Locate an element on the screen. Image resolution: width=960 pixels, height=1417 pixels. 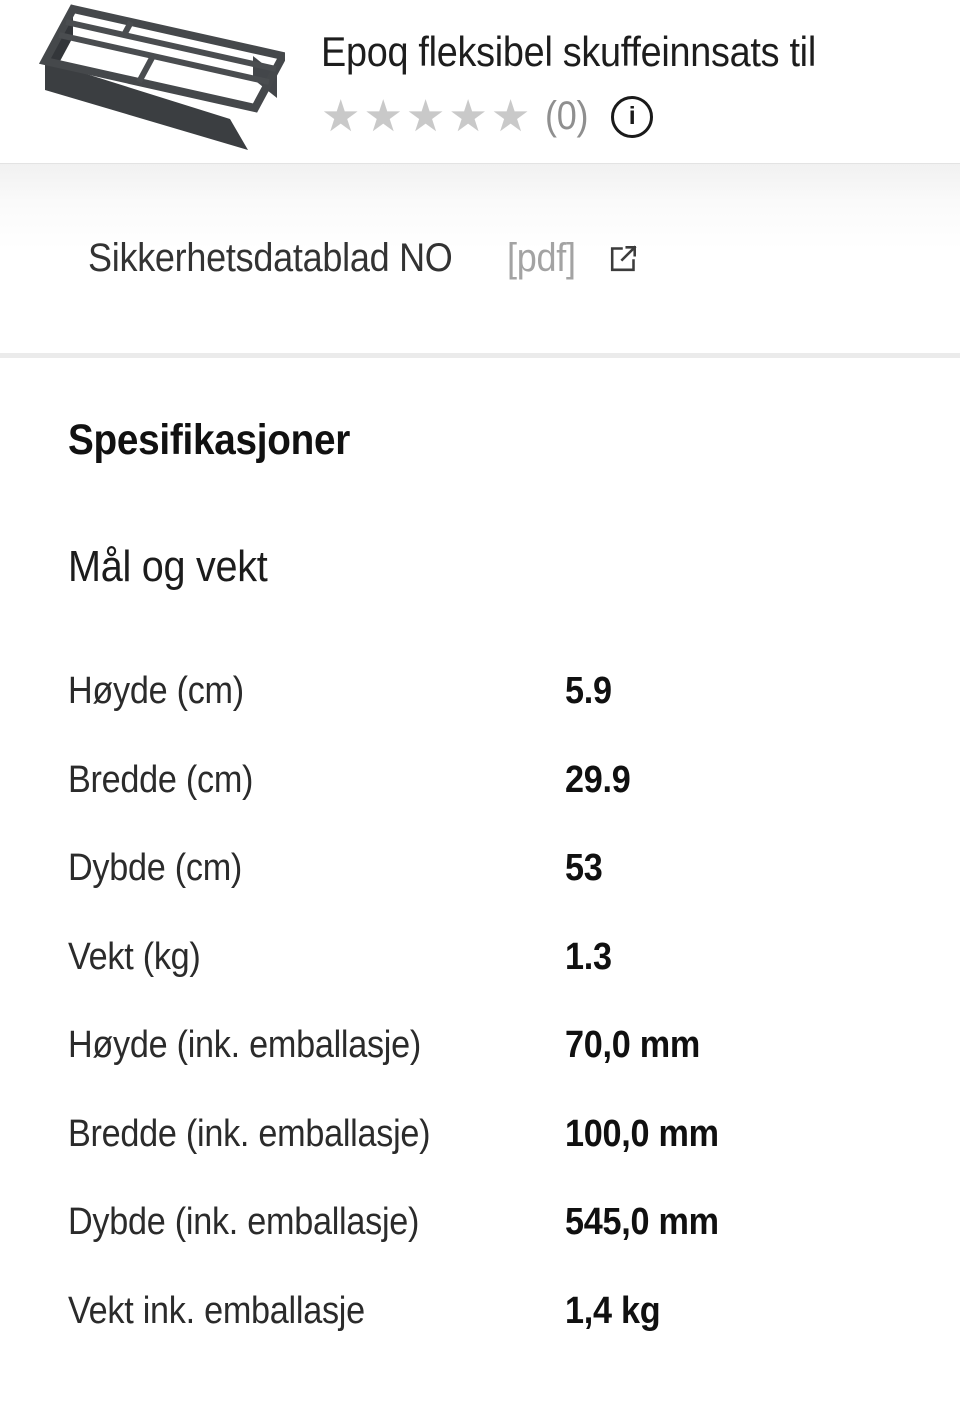
safety-datasheet-section: Sikkerhetsdatablad NO [pdf] is located at coordinates (480, 261).